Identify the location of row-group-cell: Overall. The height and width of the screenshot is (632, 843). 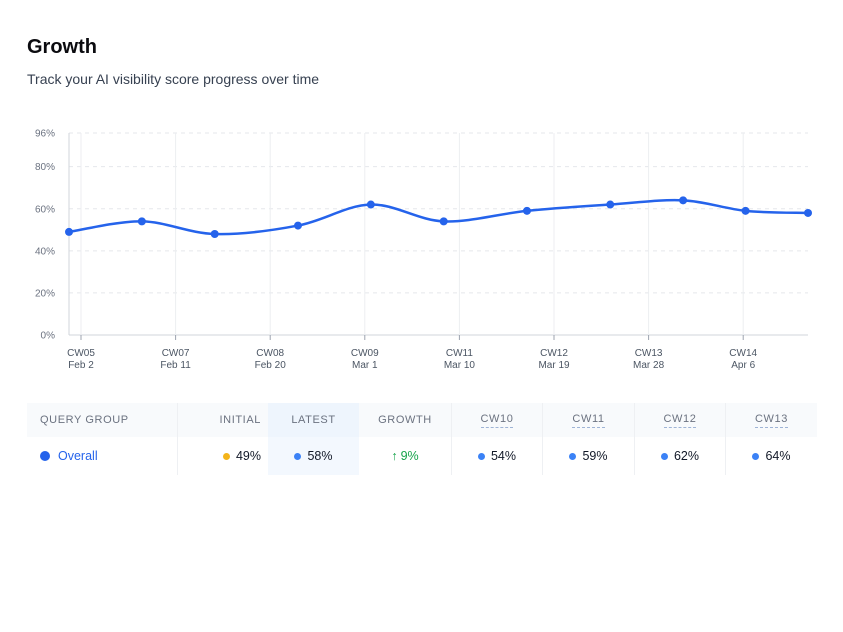
(102, 456).